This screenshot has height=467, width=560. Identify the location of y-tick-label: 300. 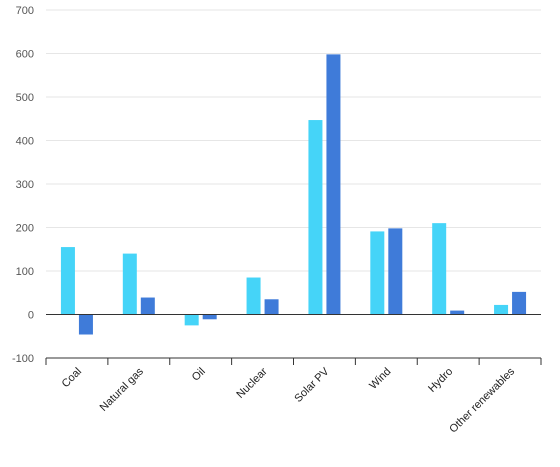
(25, 185).